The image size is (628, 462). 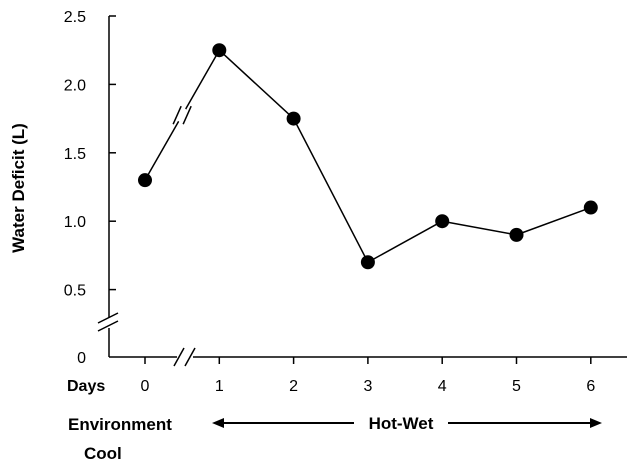 I want to click on series-line-break-mark, so click(x=182, y=115).